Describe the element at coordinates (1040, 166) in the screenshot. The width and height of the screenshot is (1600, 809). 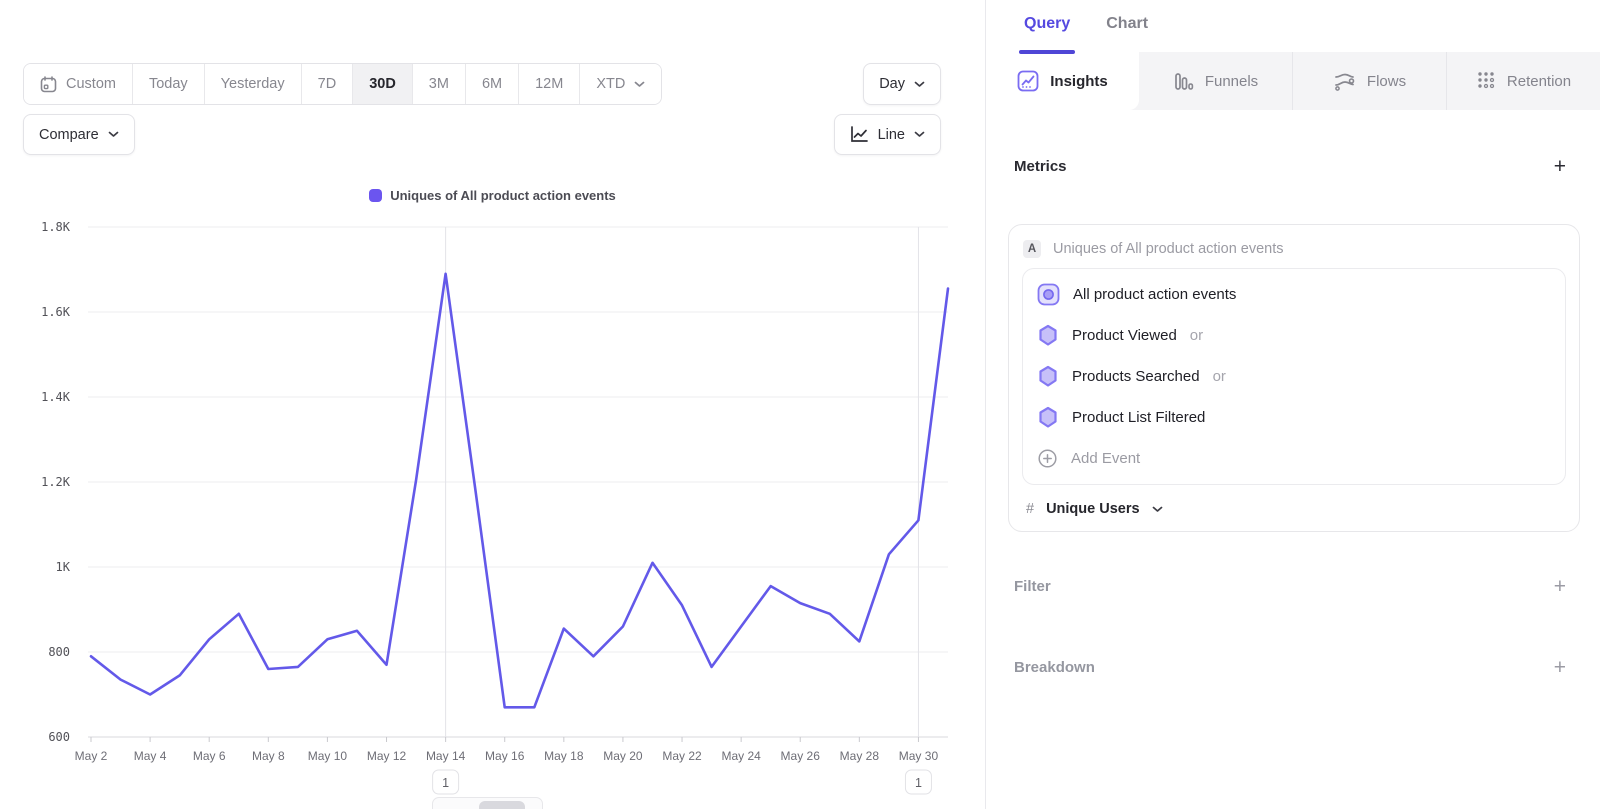
I see `metrics-title: Metrics` at that location.